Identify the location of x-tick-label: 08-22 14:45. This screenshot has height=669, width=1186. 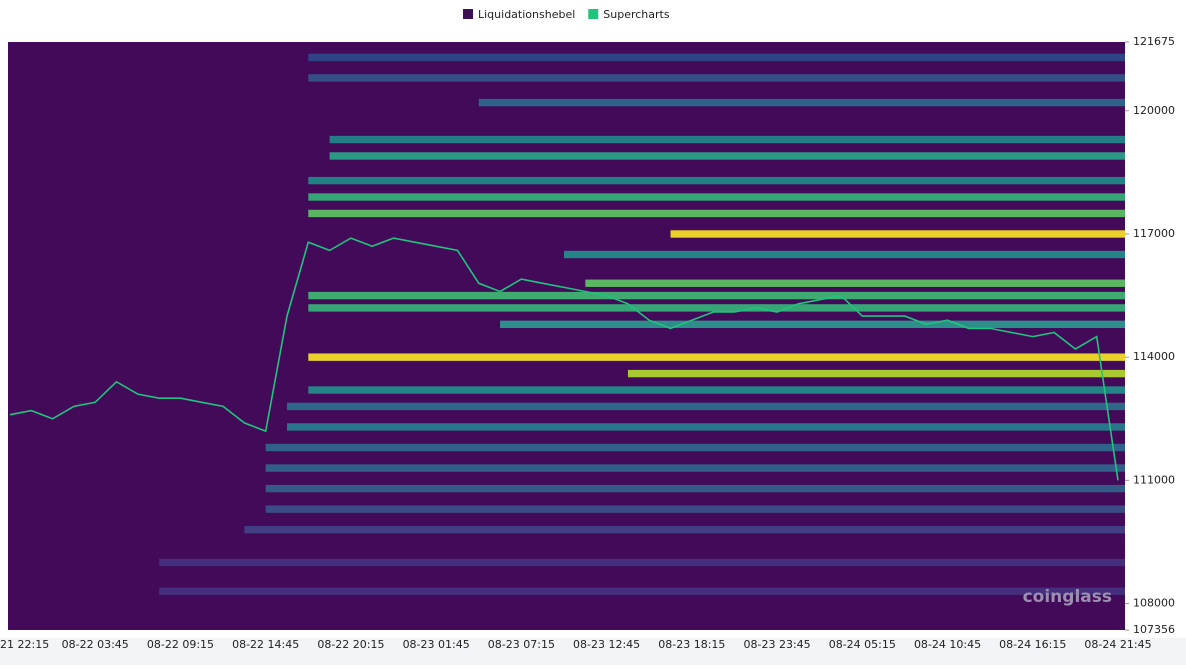
(265, 644).